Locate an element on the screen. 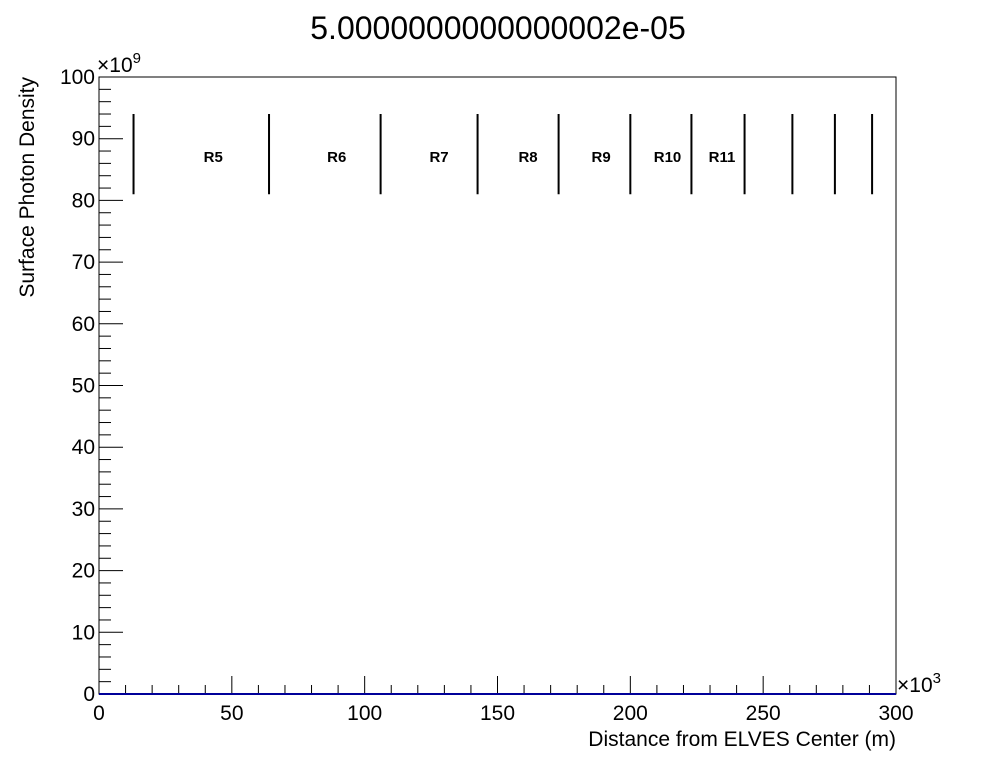 The width and height of the screenshot is (996, 772). y-tick-label: 90 is located at coordinates (83, 139).